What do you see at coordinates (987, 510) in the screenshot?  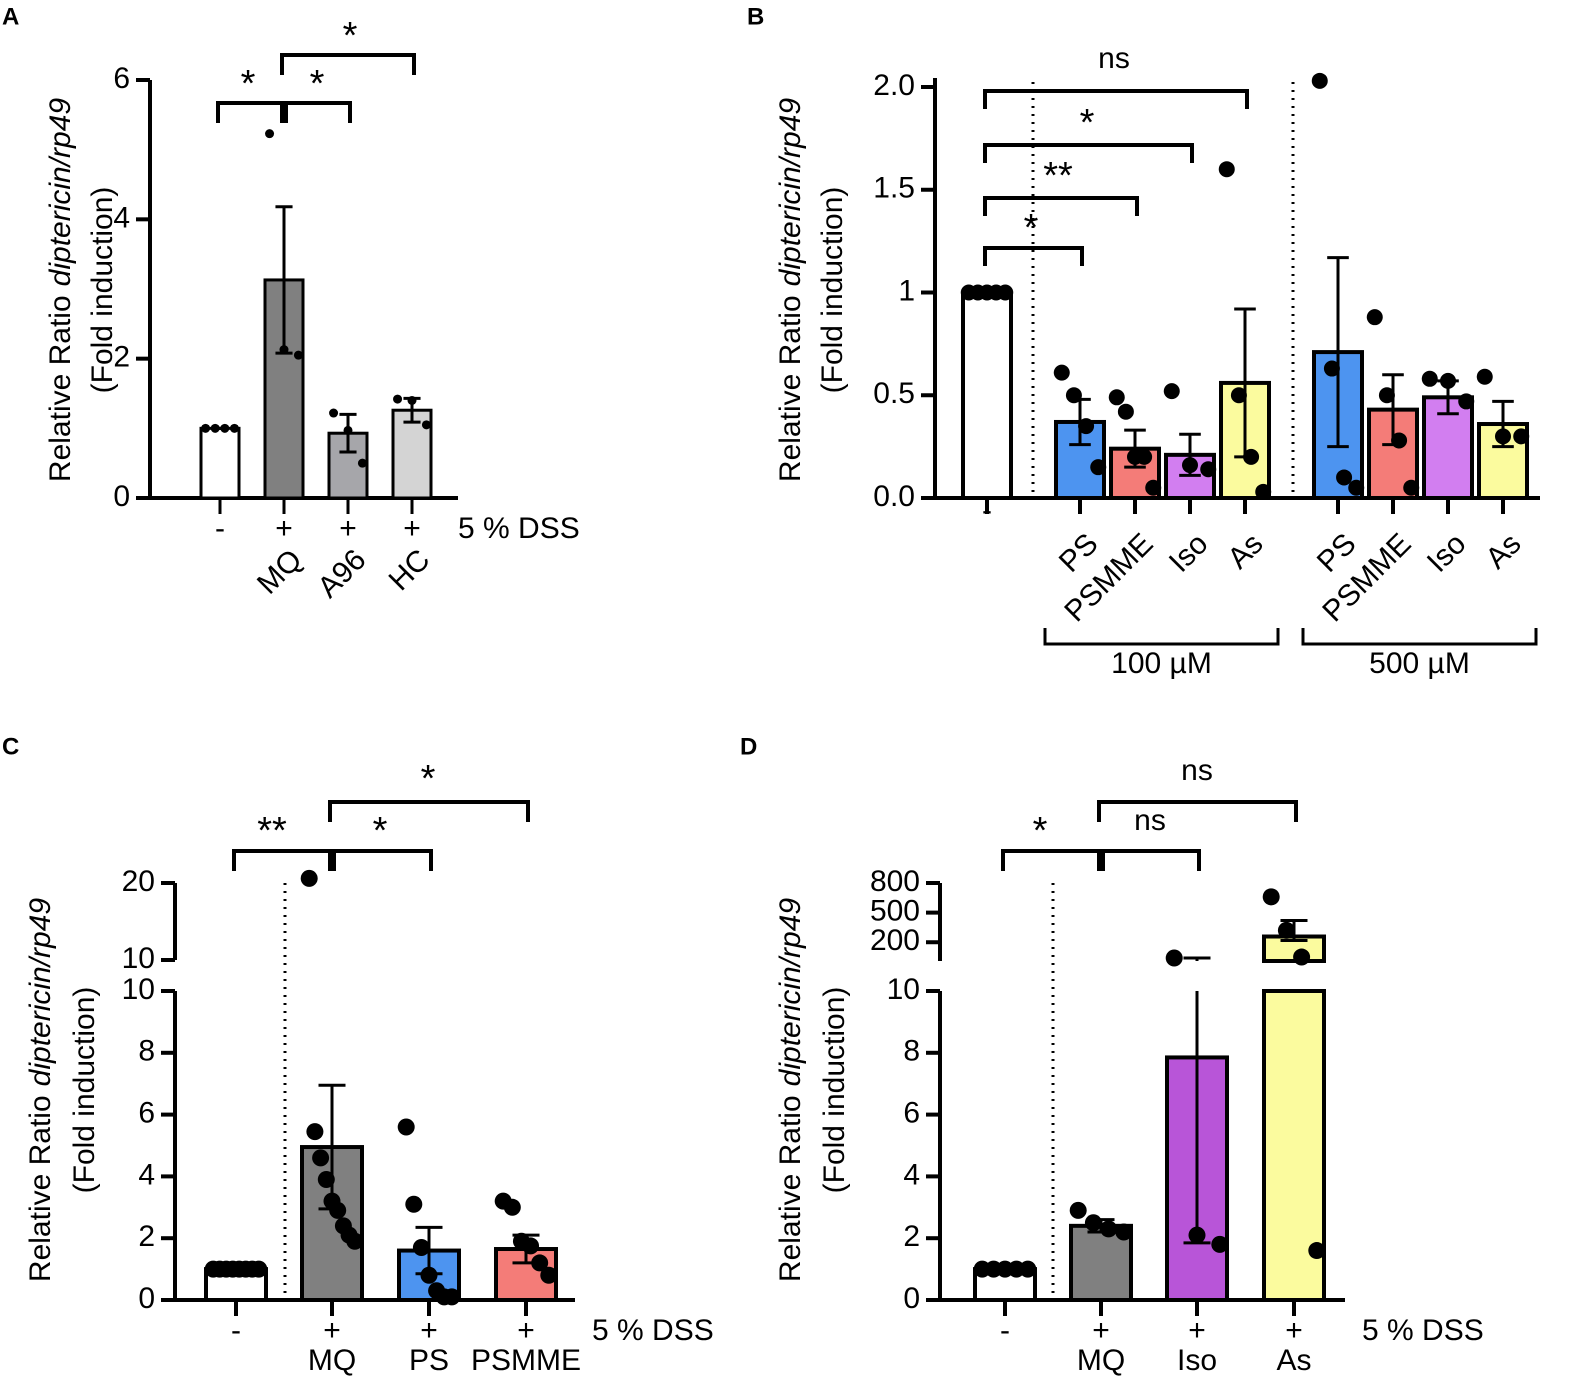 I see `x-tick-label: -` at bounding box center [987, 510].